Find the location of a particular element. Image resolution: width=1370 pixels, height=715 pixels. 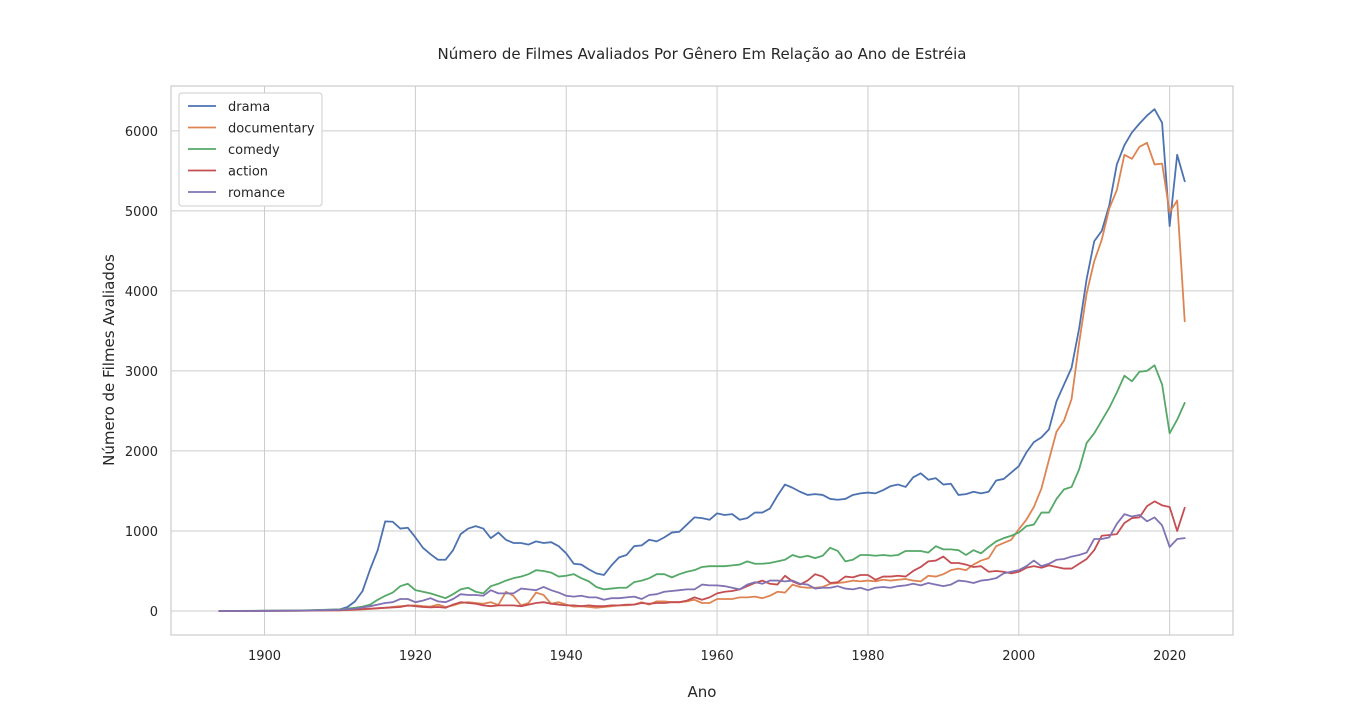

legend-label-comedy: comedy is located at coordinates (254, 150).